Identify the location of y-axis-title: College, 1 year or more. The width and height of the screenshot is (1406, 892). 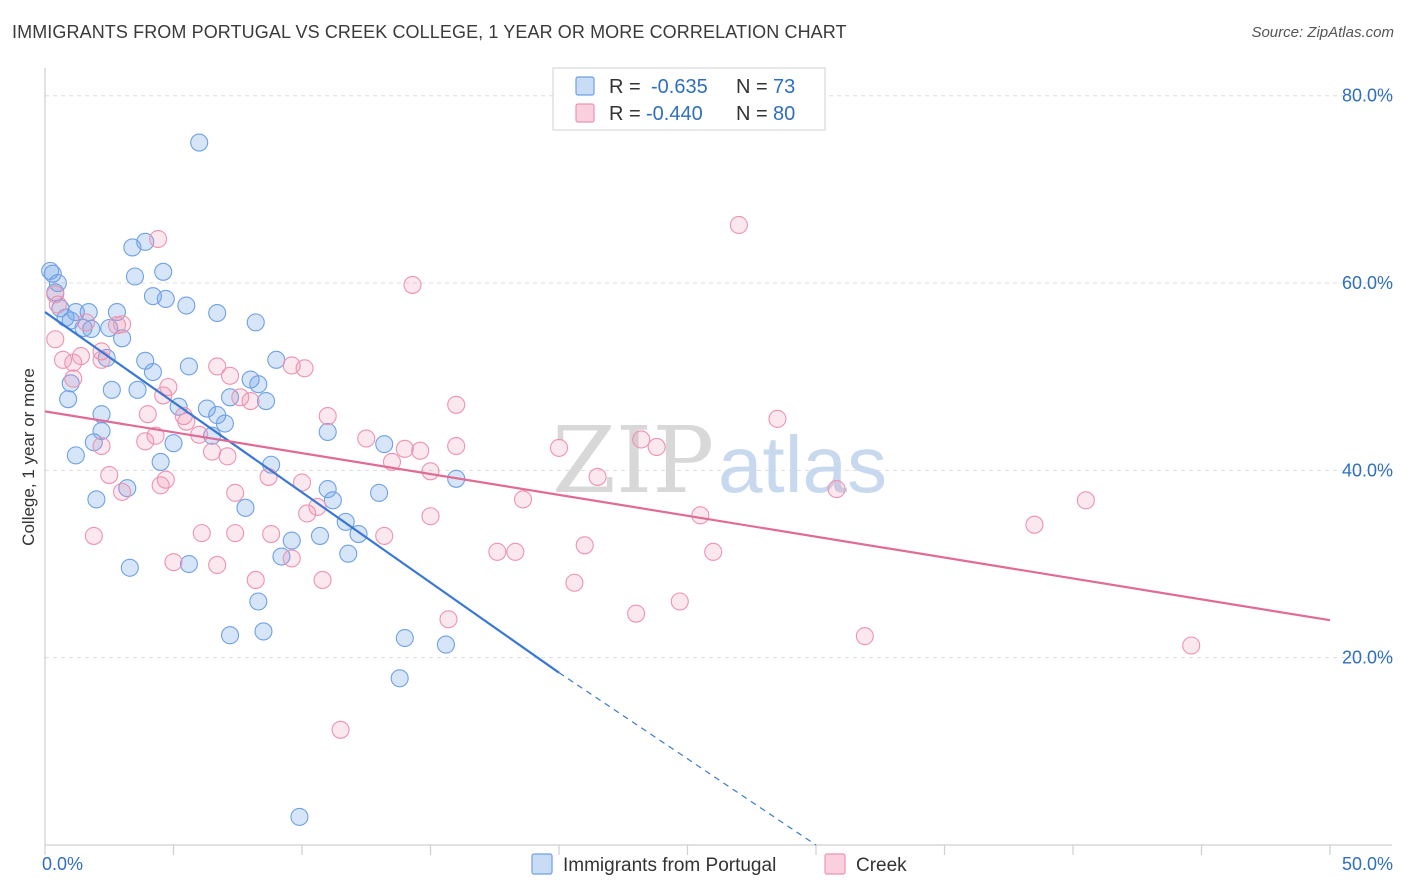
(28, 457).